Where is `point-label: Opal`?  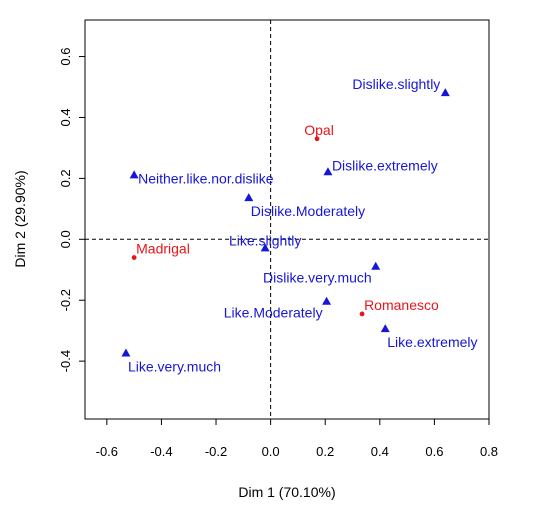
point-label: Opal is located at coordinates (319, 130).